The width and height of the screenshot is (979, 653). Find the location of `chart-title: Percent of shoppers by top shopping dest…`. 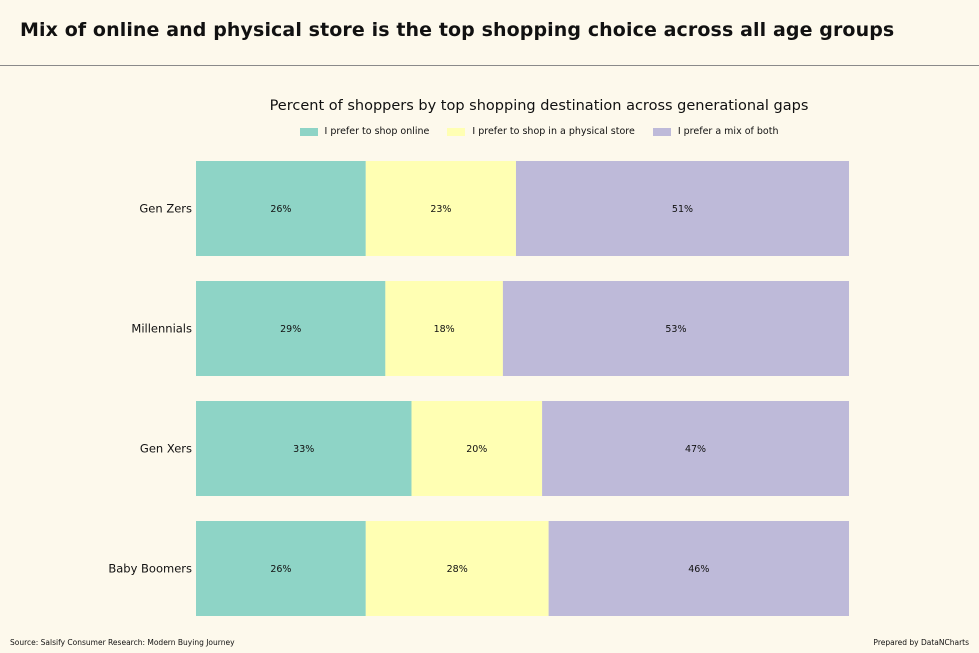

chart-title: Percent of shoppers by top shopping dest… is located at coordinates (539, 106).